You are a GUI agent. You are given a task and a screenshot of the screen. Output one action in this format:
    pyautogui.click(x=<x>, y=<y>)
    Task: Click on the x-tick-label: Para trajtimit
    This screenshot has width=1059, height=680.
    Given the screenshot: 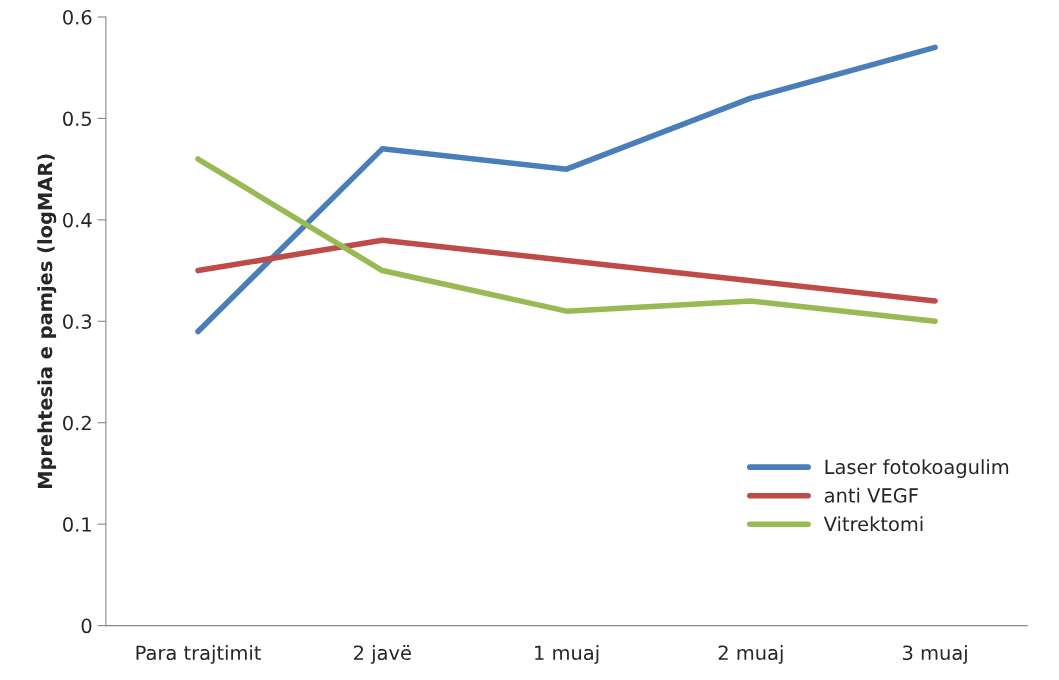 What is the action you would take?
    pyautogui.click(x=198, y=654)
    